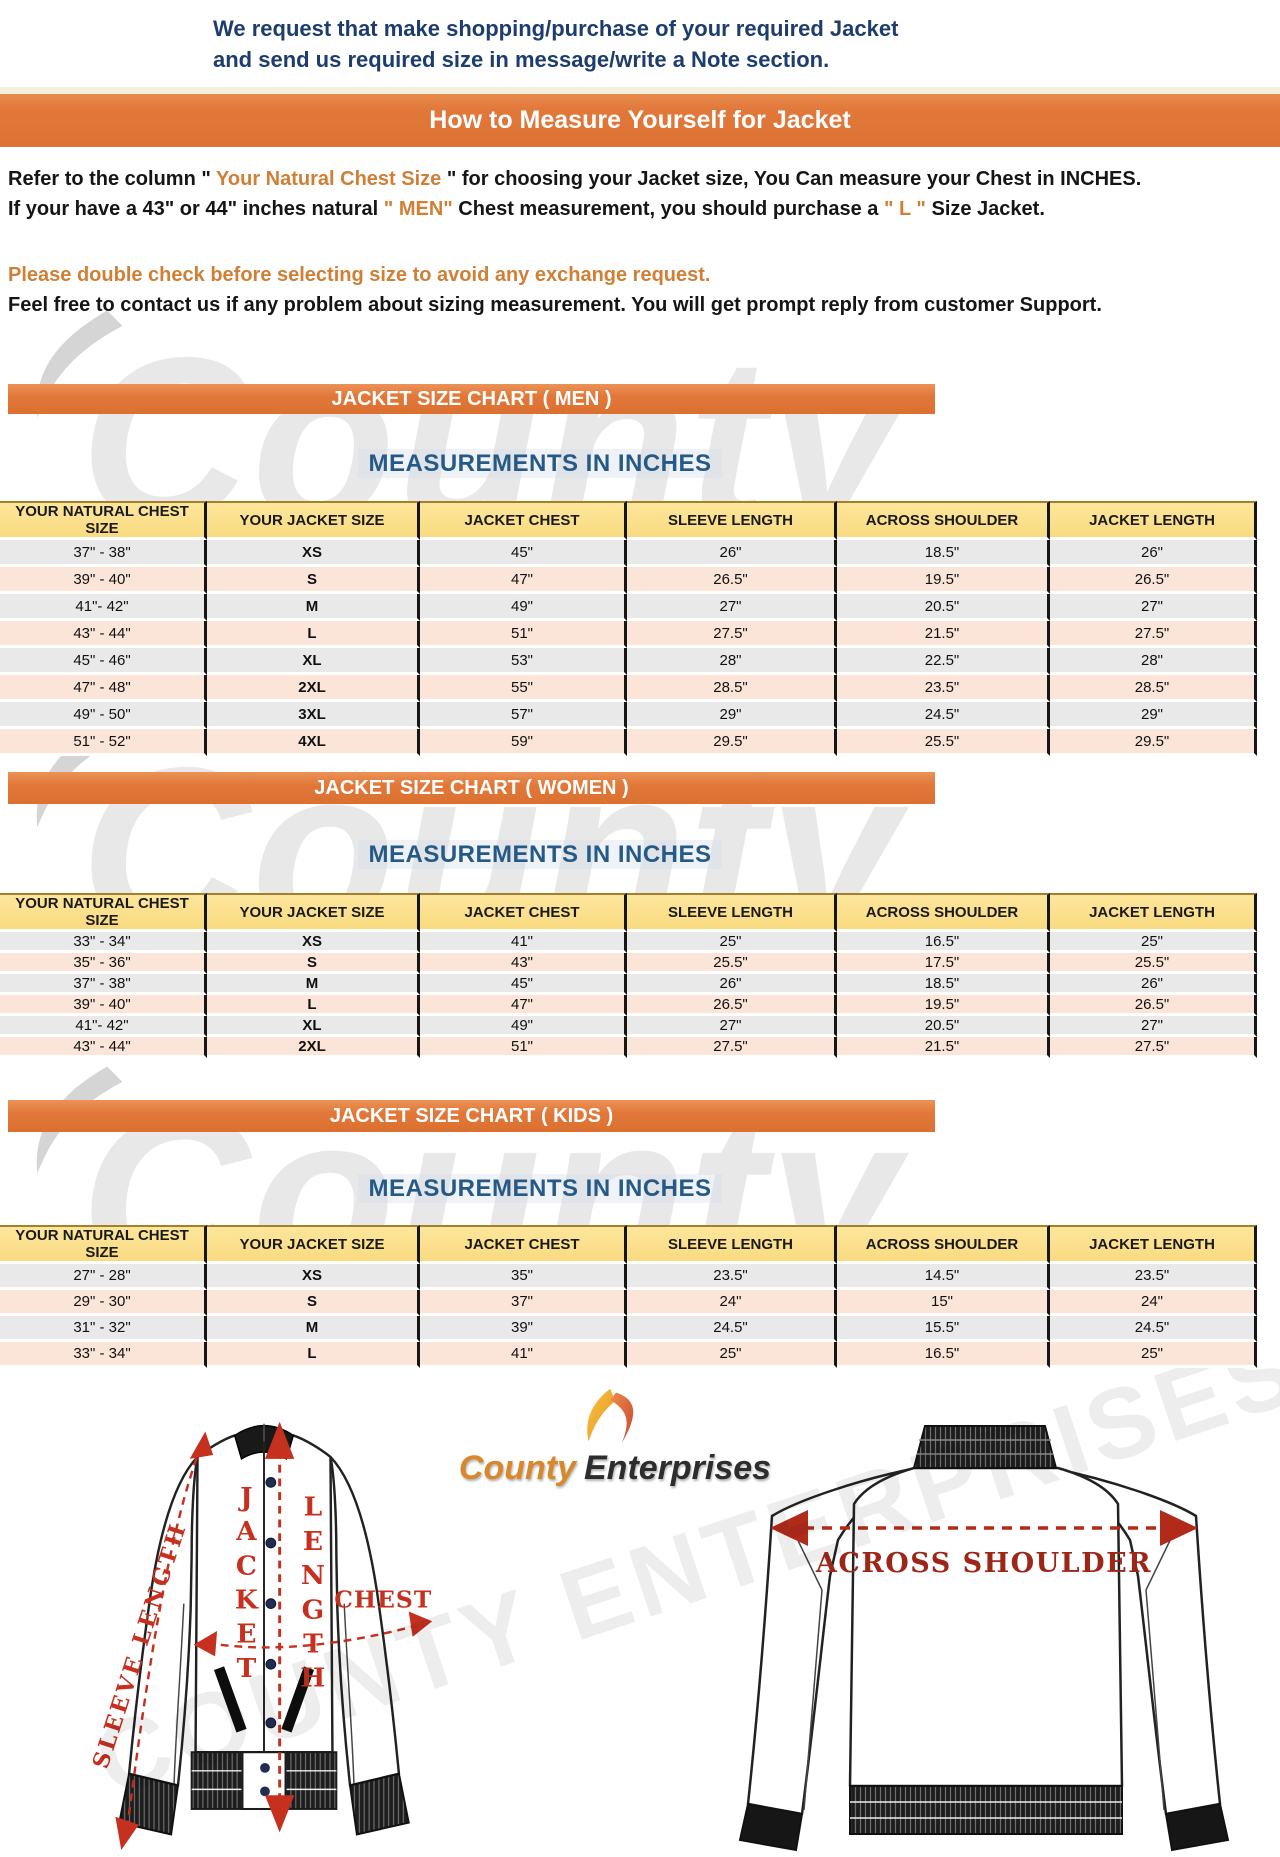  I want to click on back-waistband, so click(986, 1810).